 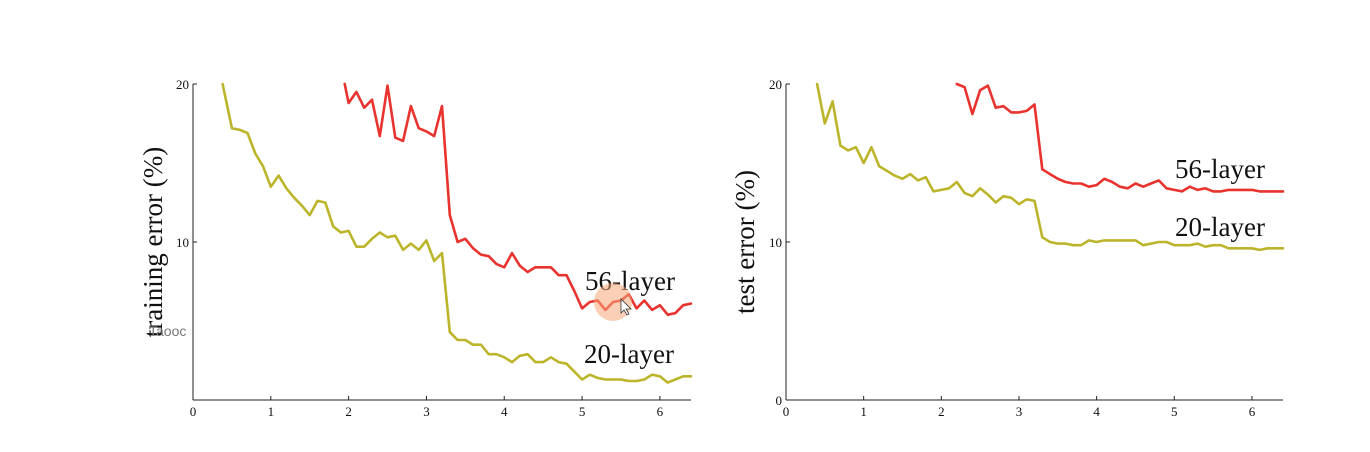 I want to click on y-tick-label: 0, so click(x=779, y=400).